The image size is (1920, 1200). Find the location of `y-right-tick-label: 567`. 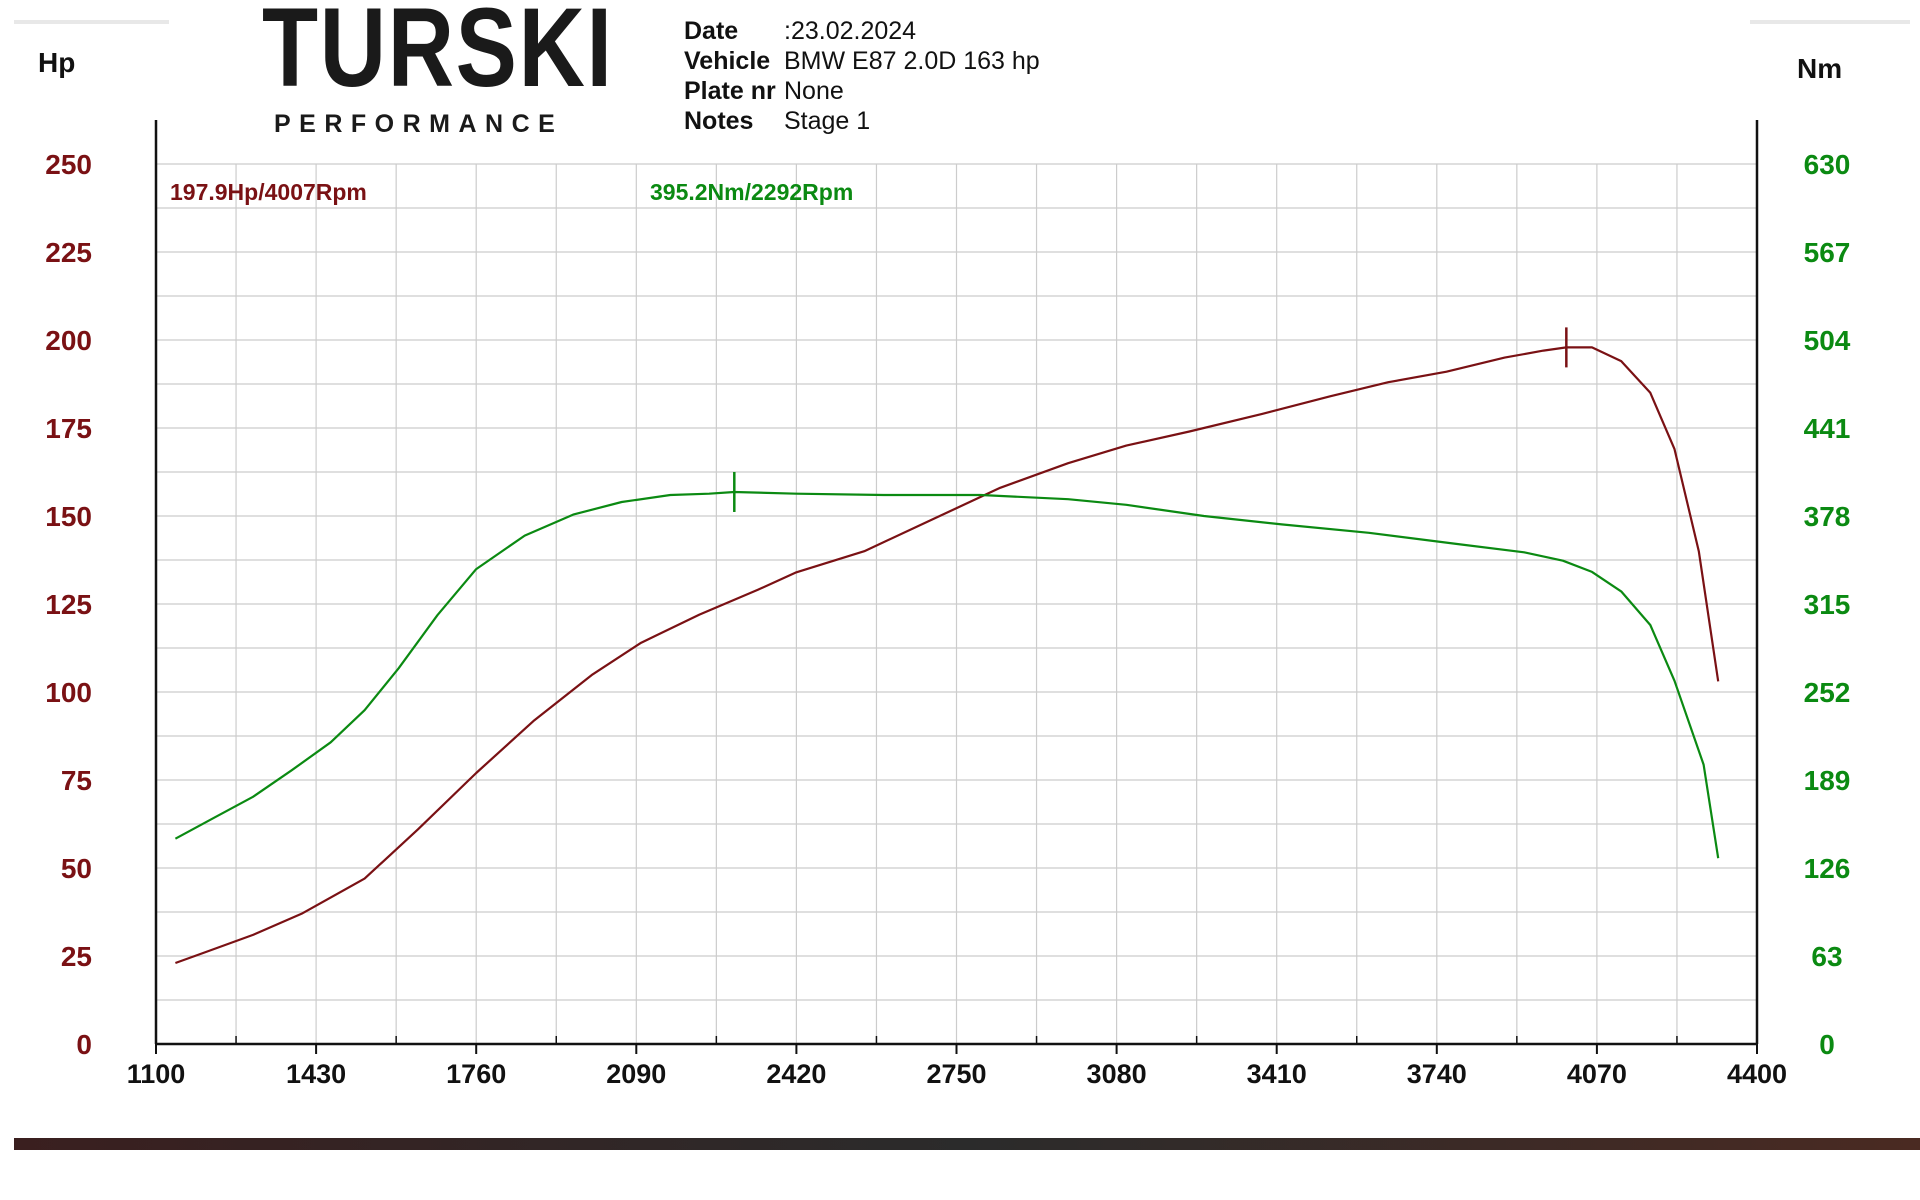

y-right-tick-label: 567 is located at coordinates (1827, 252).